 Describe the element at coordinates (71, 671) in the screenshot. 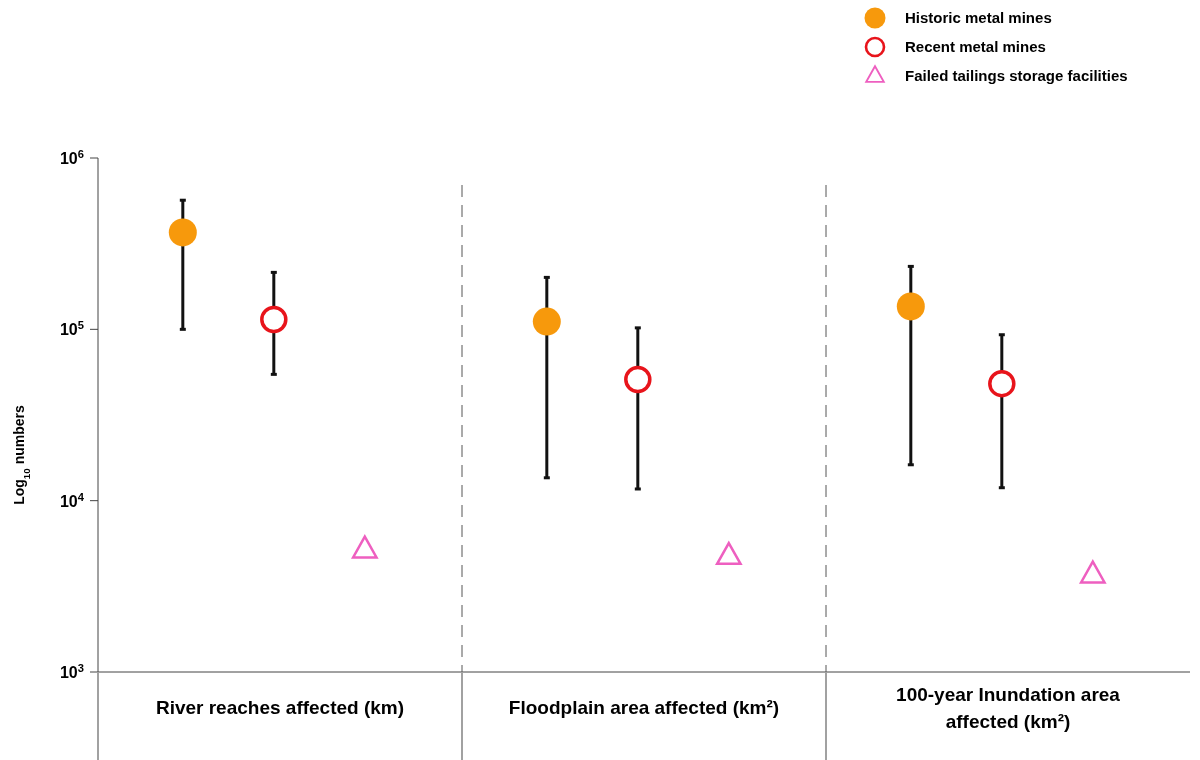

I see `y-tick-label: 10$^{3}$` at that location.